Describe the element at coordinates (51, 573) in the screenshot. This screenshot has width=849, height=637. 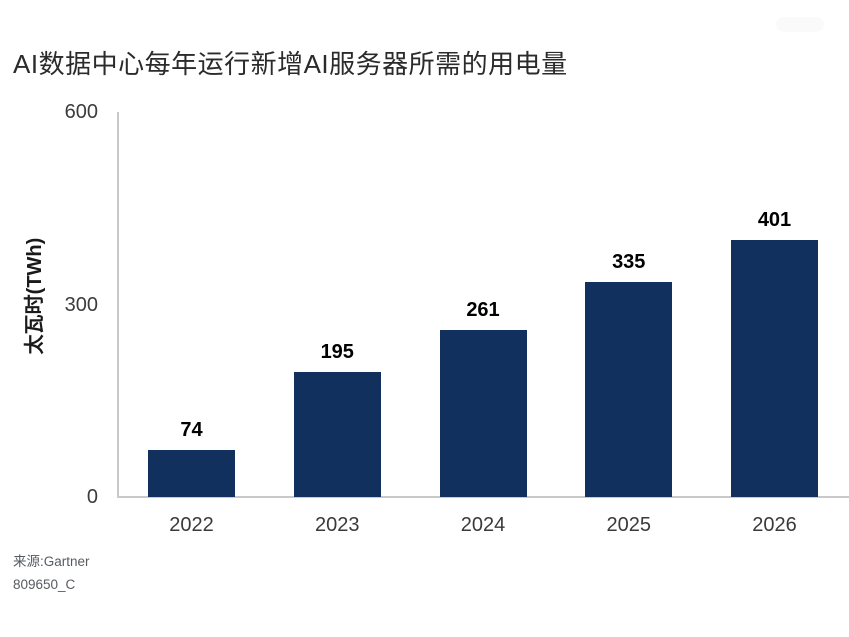
I see `source-note: 来源:Gartner 809650_C` at that location.